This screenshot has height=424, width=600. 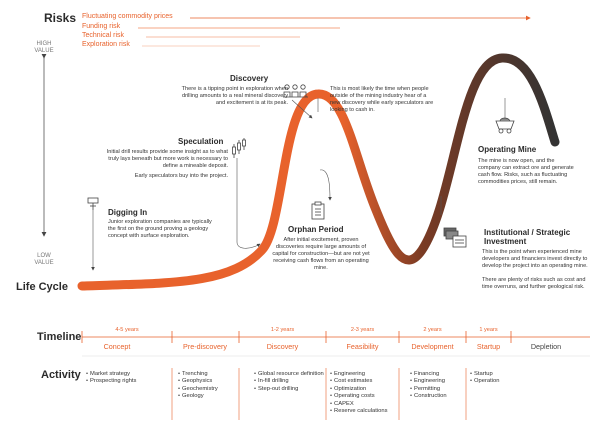 I want to click on list-item: Global resource definition, so click(x=290, y=374).